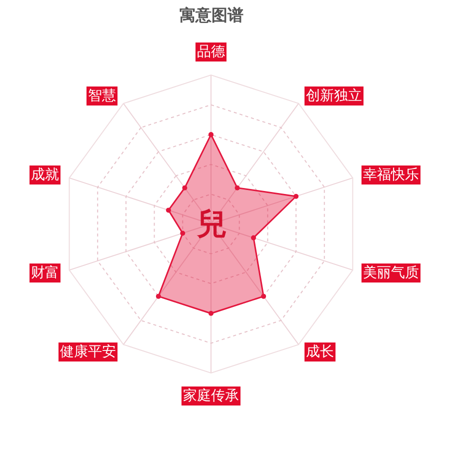 The width and height of the screenshot is (450, 450). I want to click on spoke-label: 幸福快乐, so click(391, 175).